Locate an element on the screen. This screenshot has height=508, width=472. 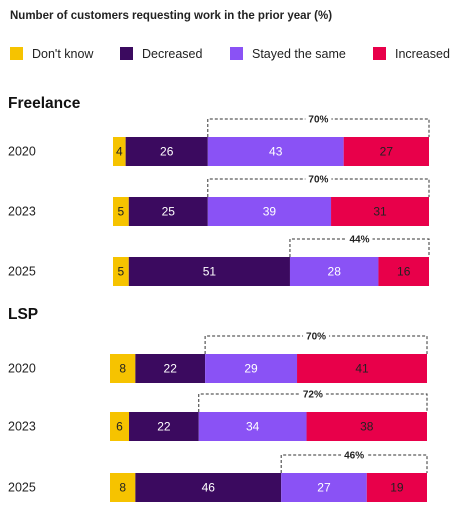
value-label: 29 is located at coordinates (251, 369).